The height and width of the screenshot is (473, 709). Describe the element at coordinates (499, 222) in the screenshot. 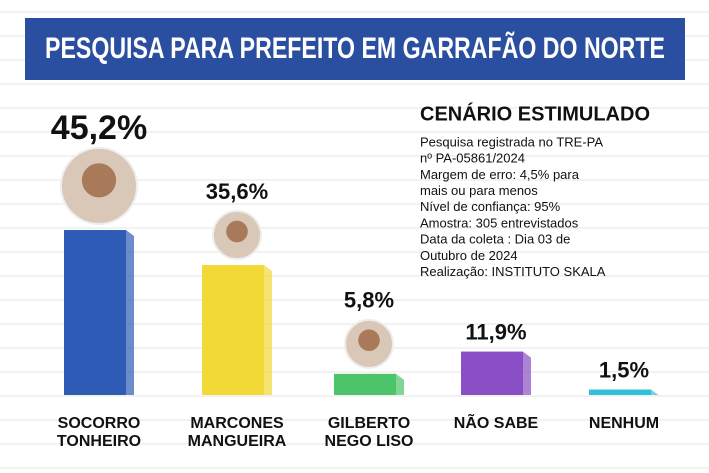

I see `note-line: Amostra: 305 entrevistados` at that location.